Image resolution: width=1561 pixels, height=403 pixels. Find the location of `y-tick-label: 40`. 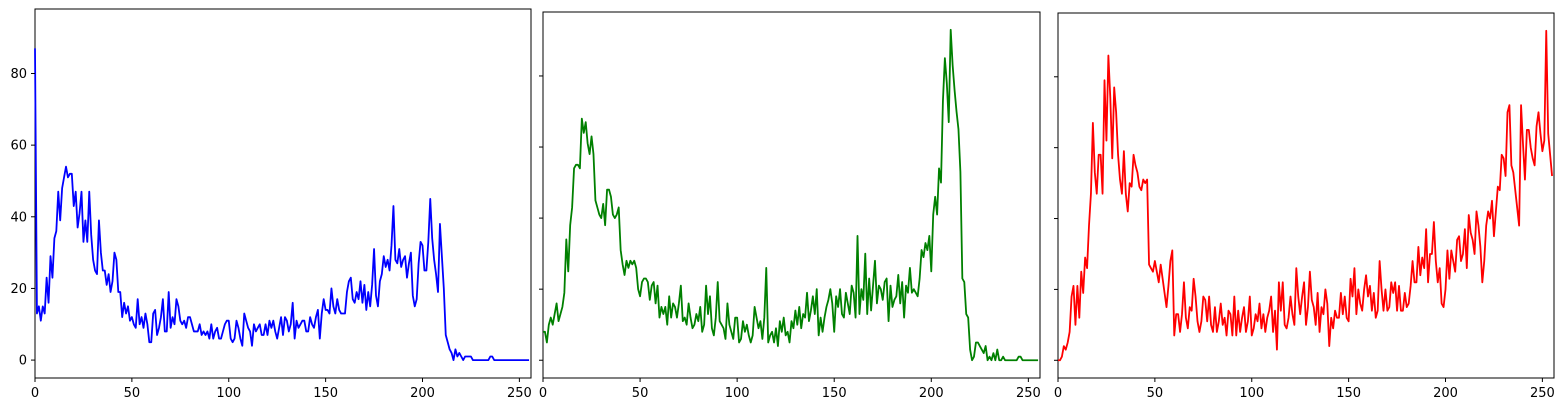

y-tick-label: 40 is located at coordinates (18, 217).